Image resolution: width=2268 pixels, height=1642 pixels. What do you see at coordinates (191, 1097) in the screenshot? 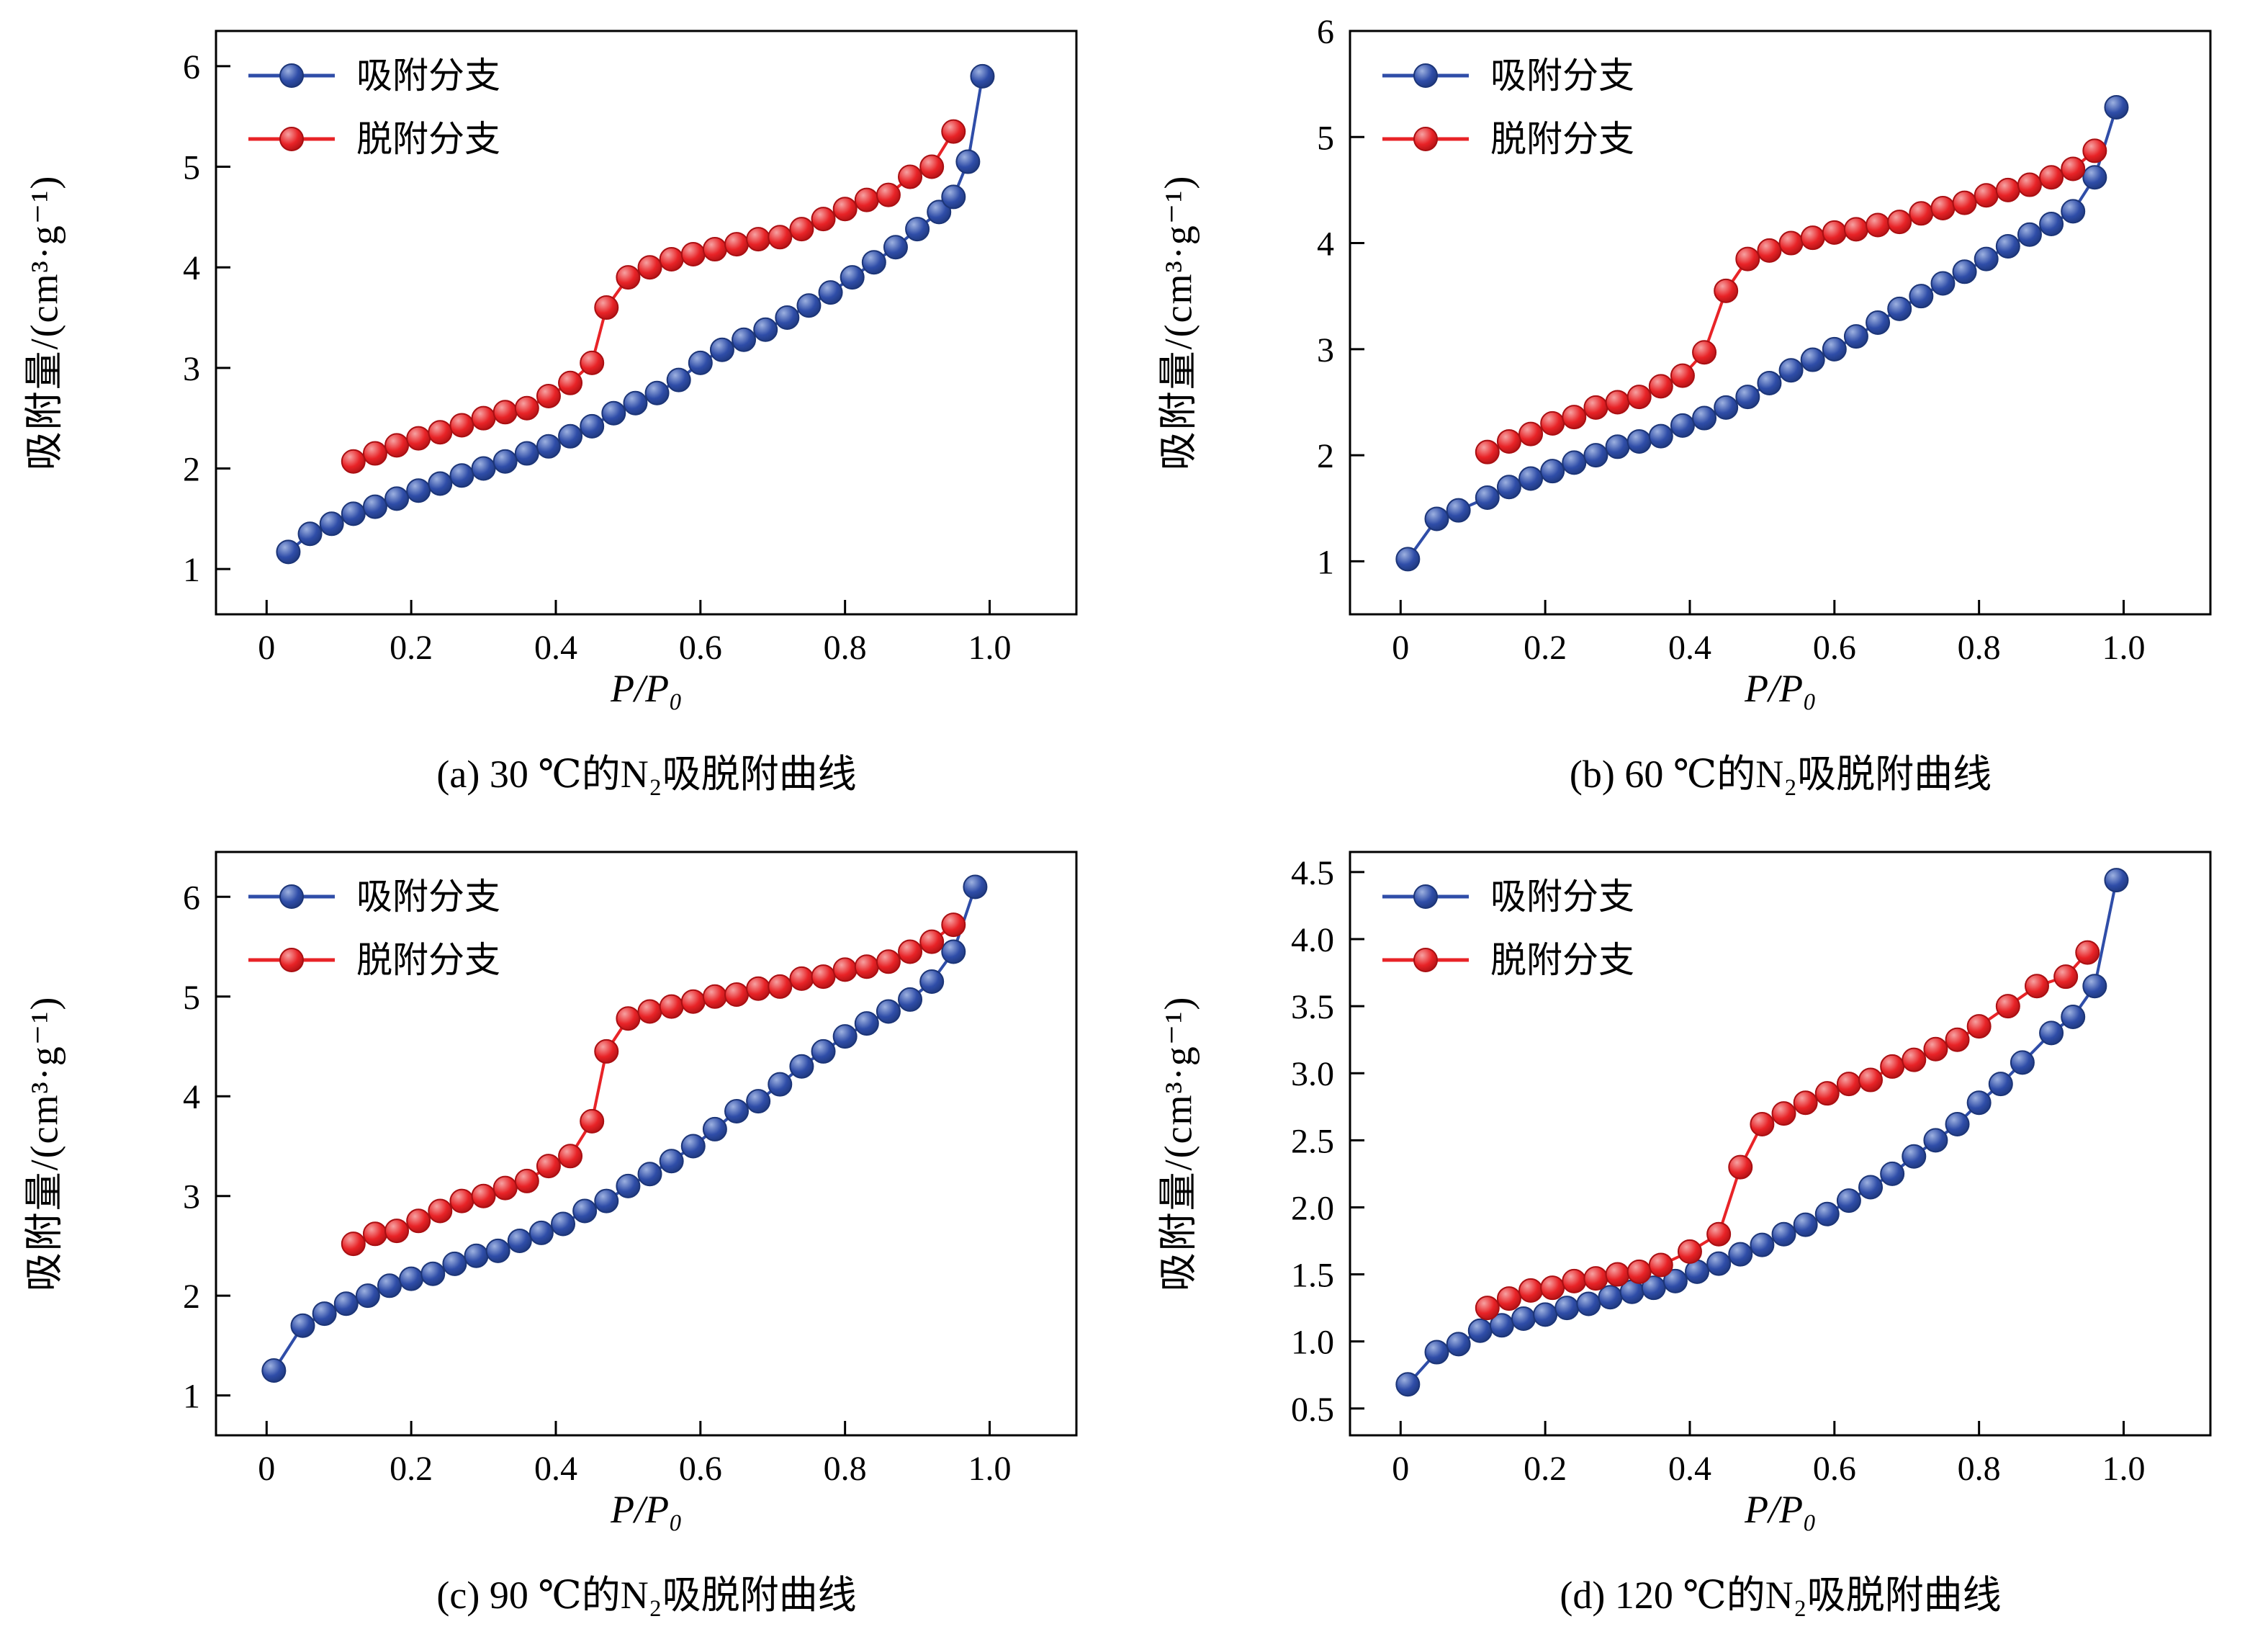
I see `y-tick-label: 4` at bounding box center [191, 1097].